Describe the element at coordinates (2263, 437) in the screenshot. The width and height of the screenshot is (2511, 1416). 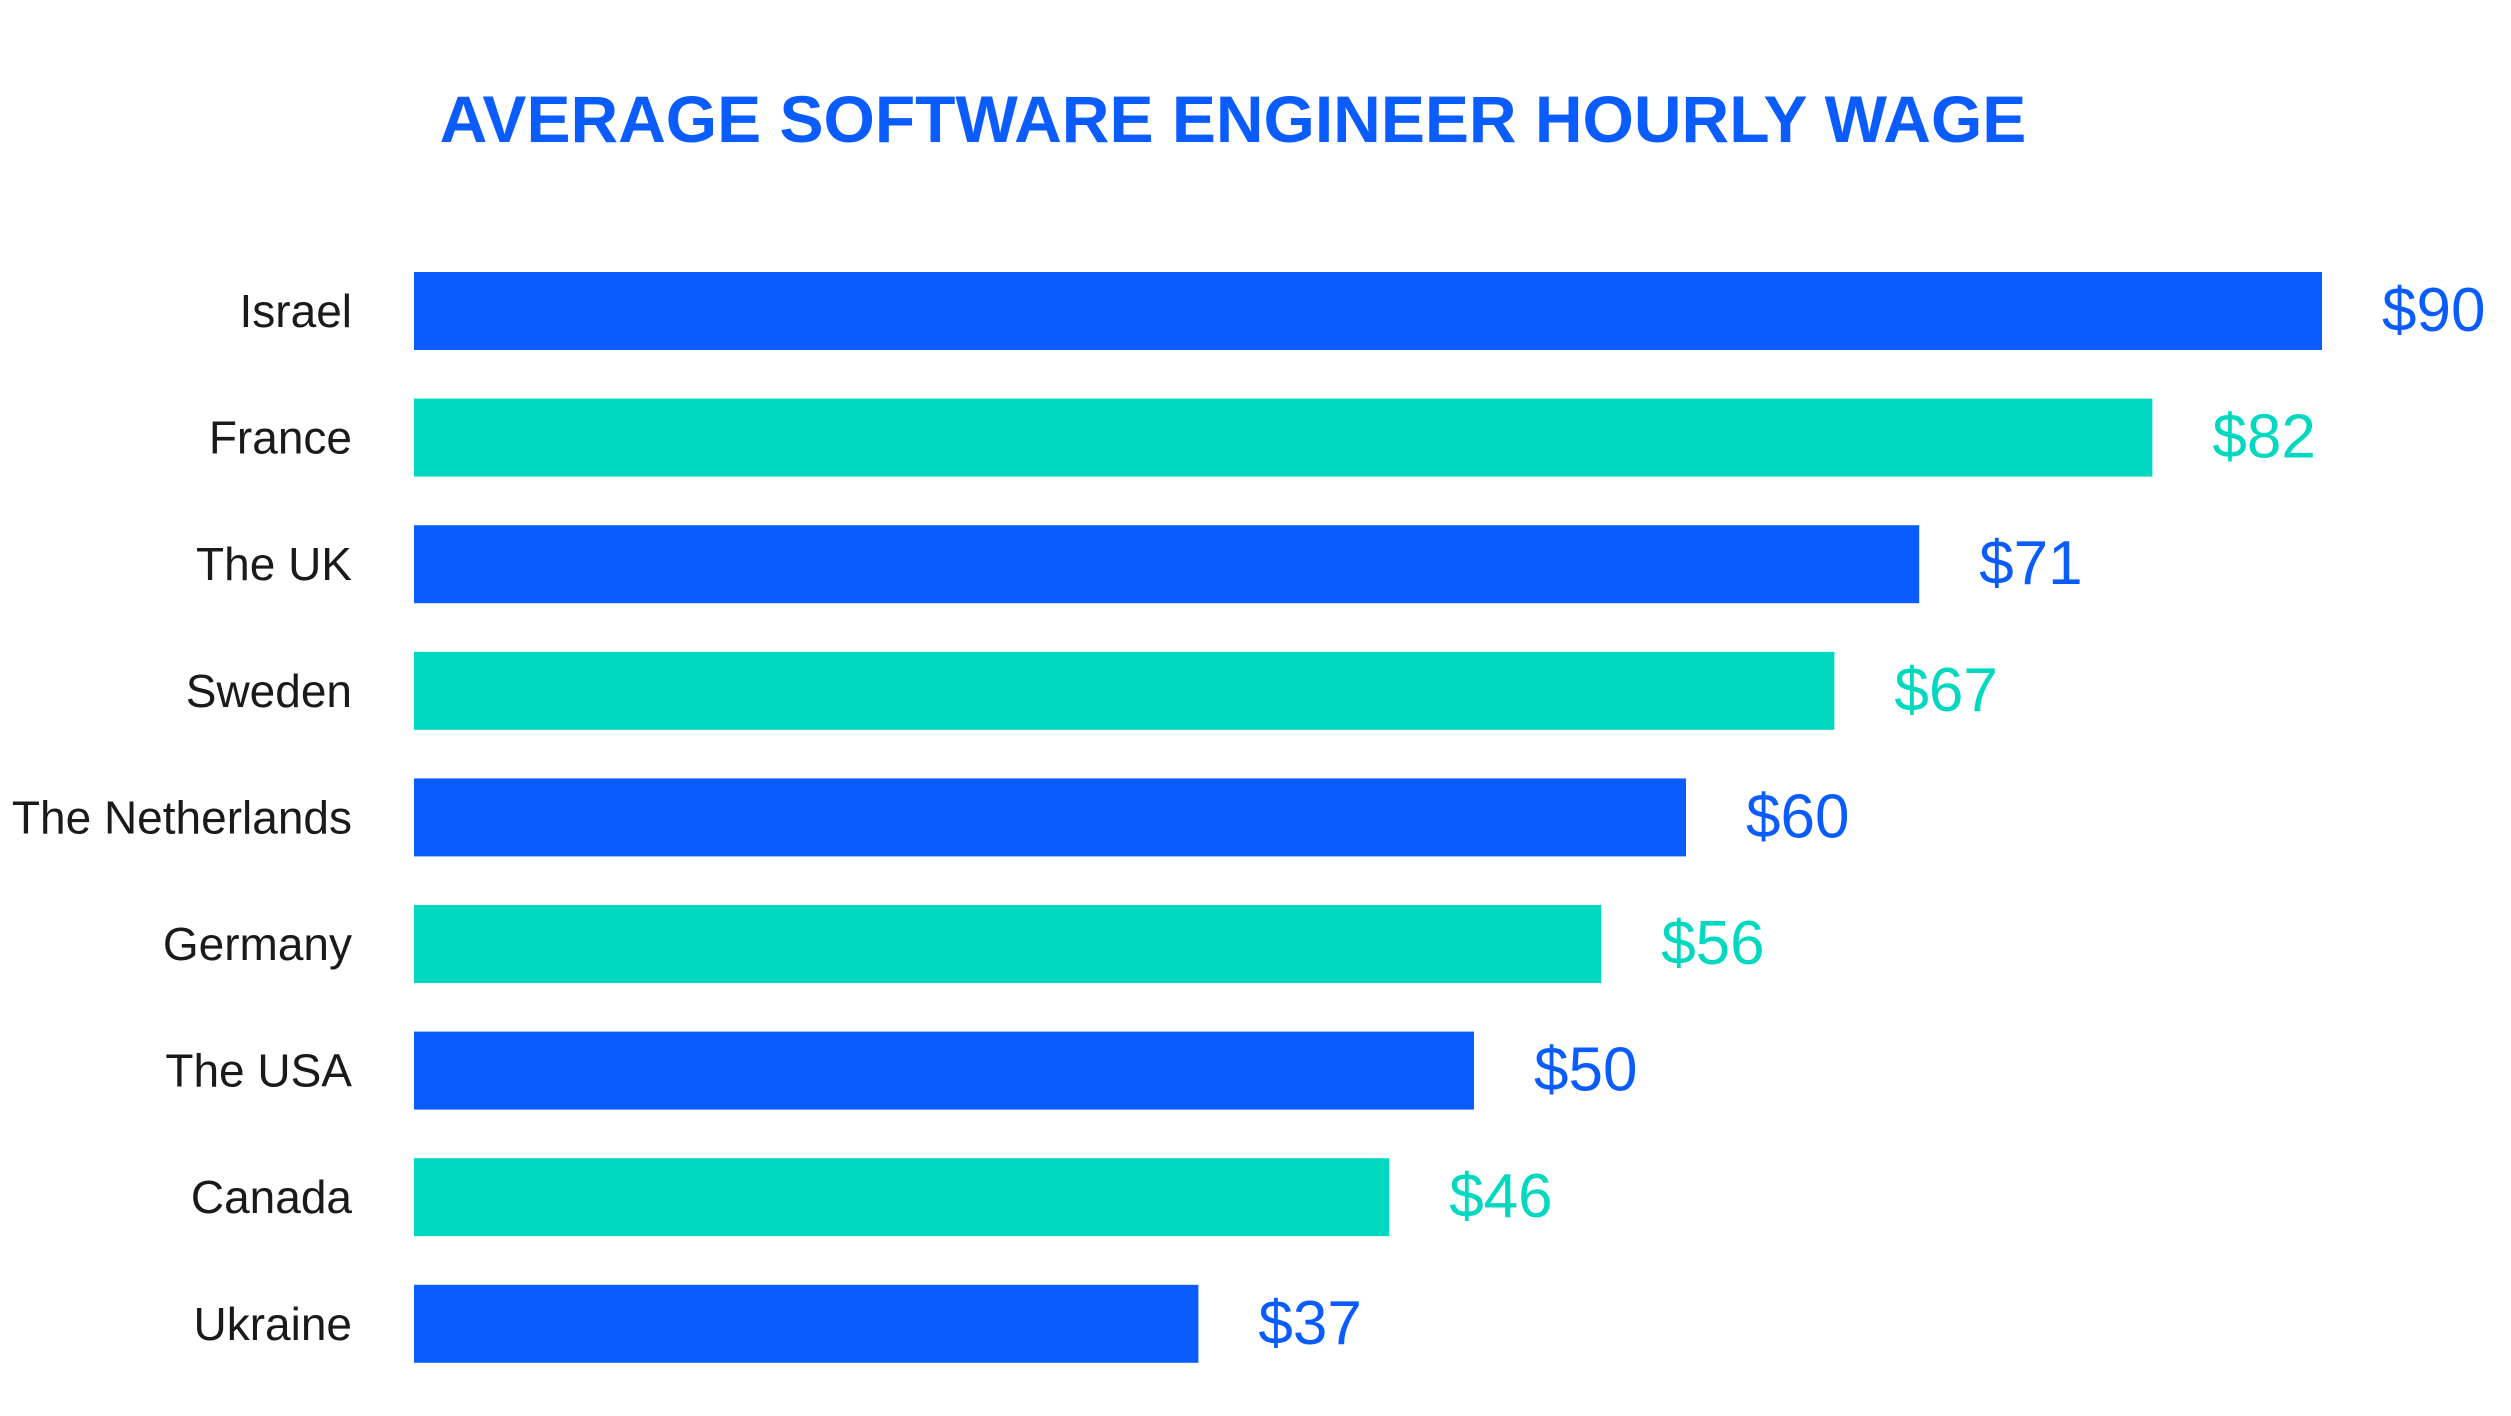
I see `value-label-france: $82` at that location.